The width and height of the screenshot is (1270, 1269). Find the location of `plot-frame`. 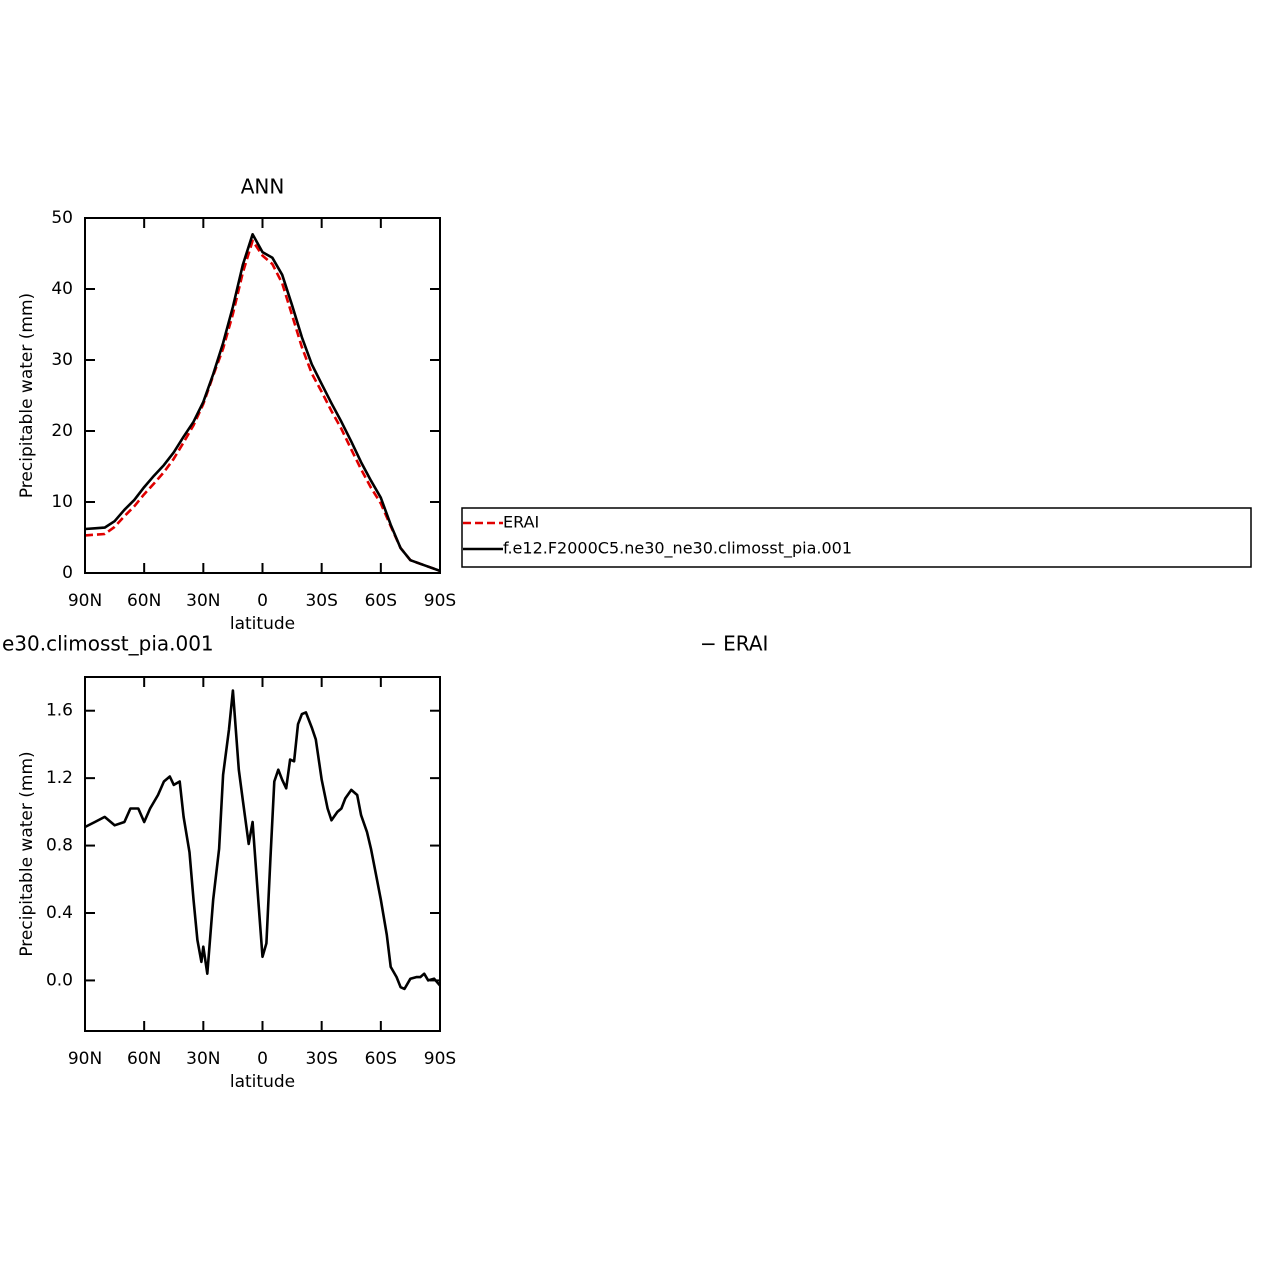

plot-frame is located at coordinates (262, 854).